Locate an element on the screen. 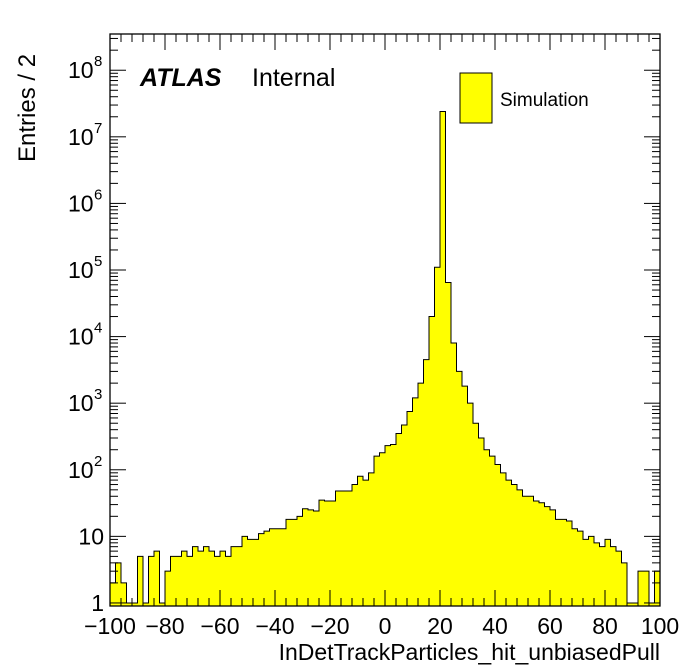  legend-swatch is located at coordinates (476, 98).